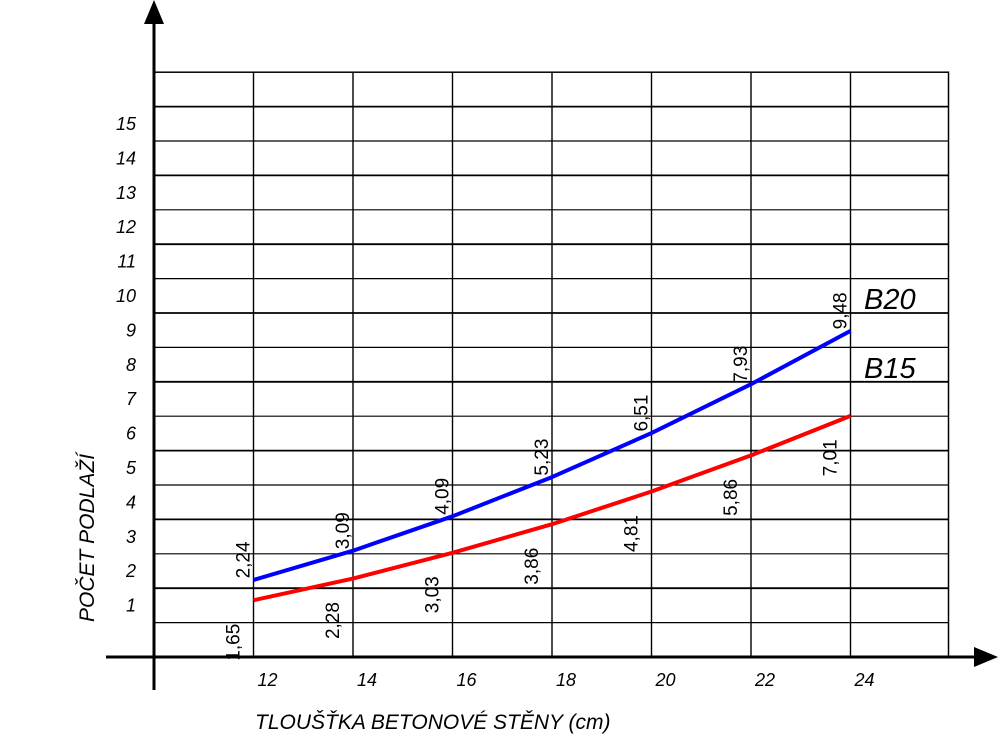  Describe the element at coordinates (131, 434) in the screenshot. I see `y-tick-label: 6` at that location.